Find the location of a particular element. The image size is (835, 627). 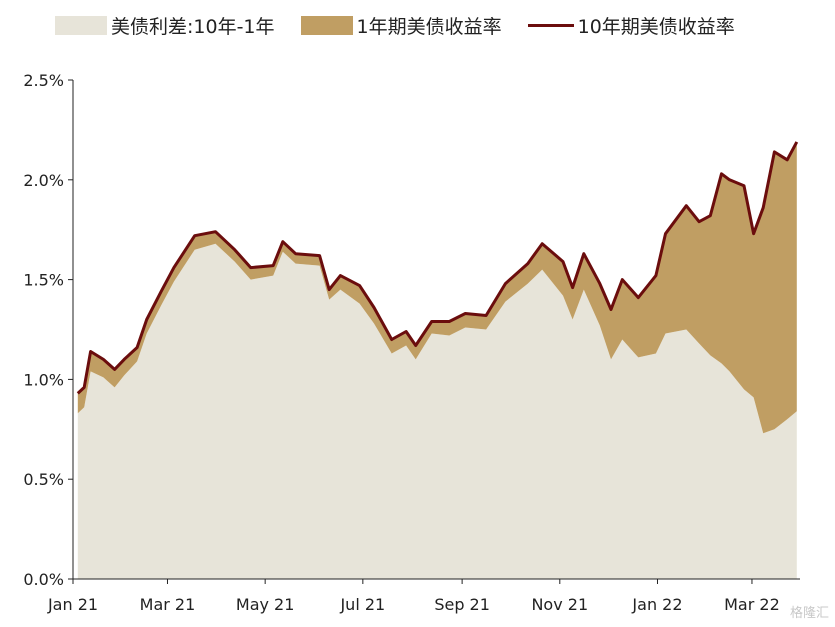

legend: 美债利差:10年-1年 1年期美债收益率 10年期美债收益率 is located at coordinates (408, 25).